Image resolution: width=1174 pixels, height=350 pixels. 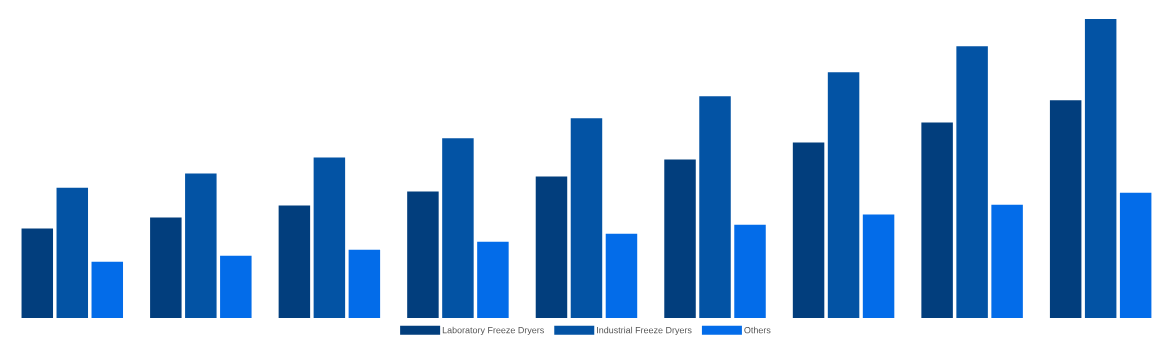 What do you see at coordinates (644, 331) in the screenshot?
I see `legend-label: Industrial Freeze Dryers` at bounding box center [644, 331].